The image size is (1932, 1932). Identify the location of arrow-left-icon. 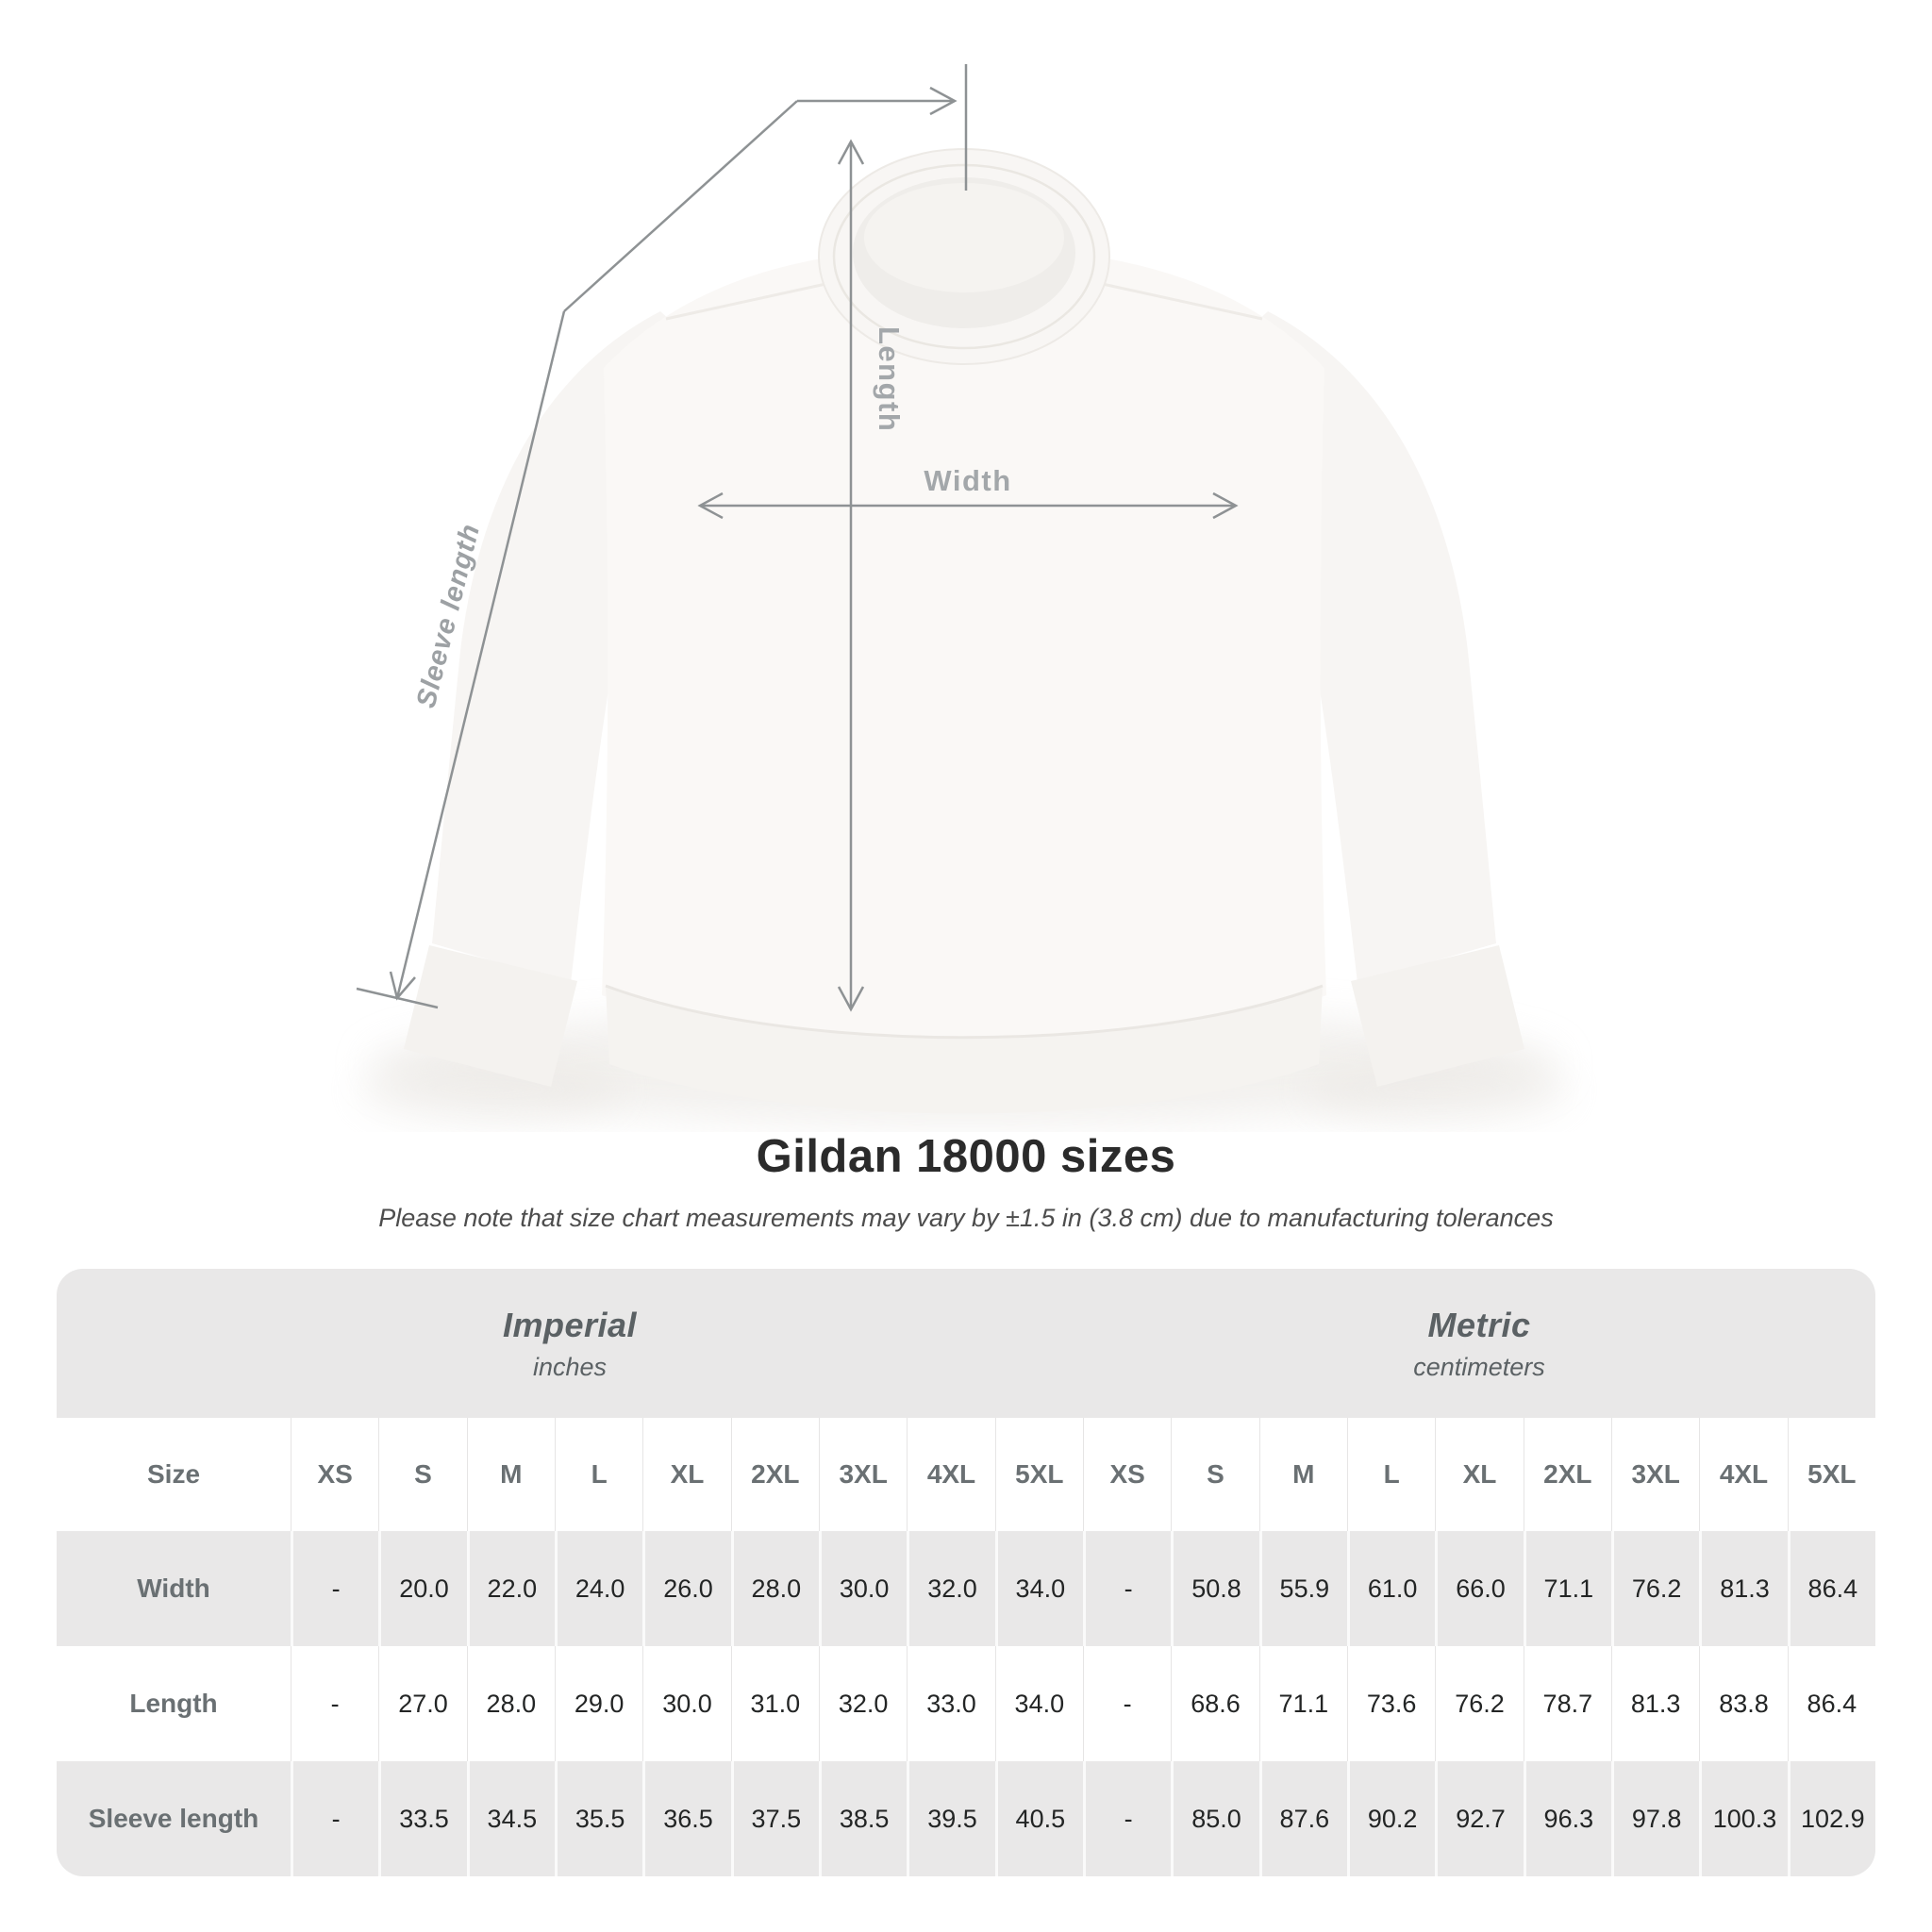
(710, 506).